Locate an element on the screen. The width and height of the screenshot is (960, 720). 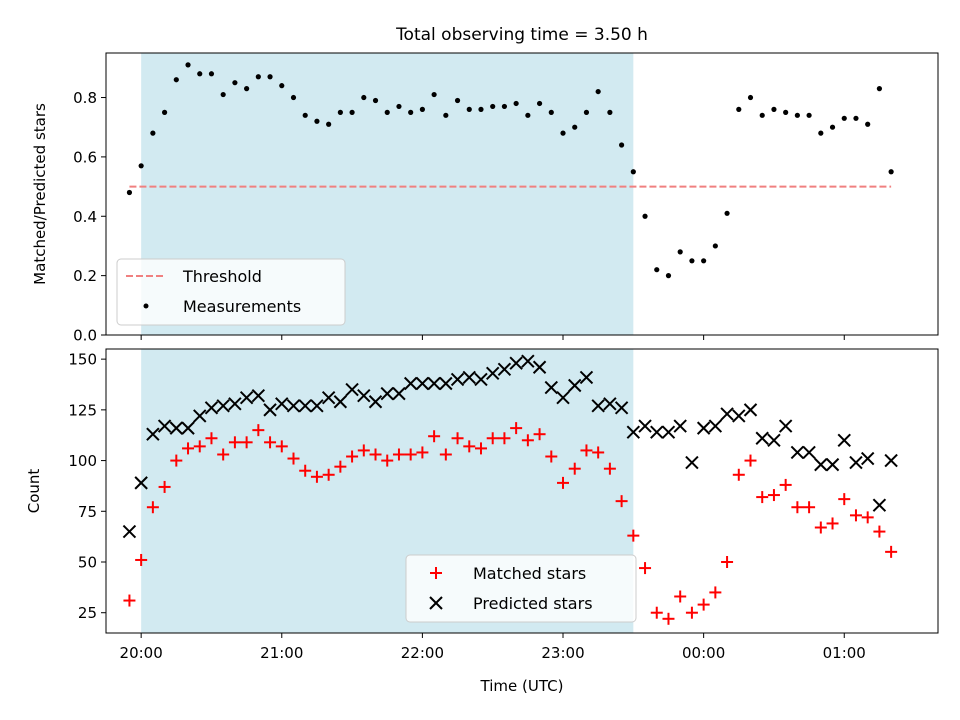
predicted-stars-legend-swatch is located at coordinates (436, 603).